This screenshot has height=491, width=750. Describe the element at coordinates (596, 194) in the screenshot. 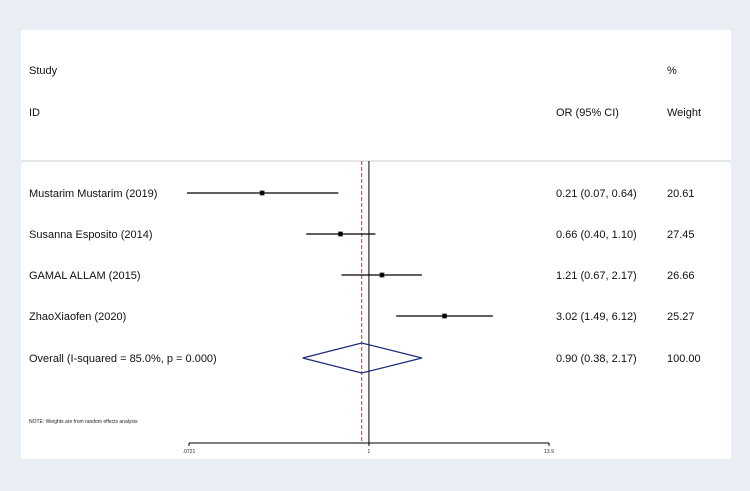

I see `study-or-text: 0.21 (0.07, 0.64)` at that location.